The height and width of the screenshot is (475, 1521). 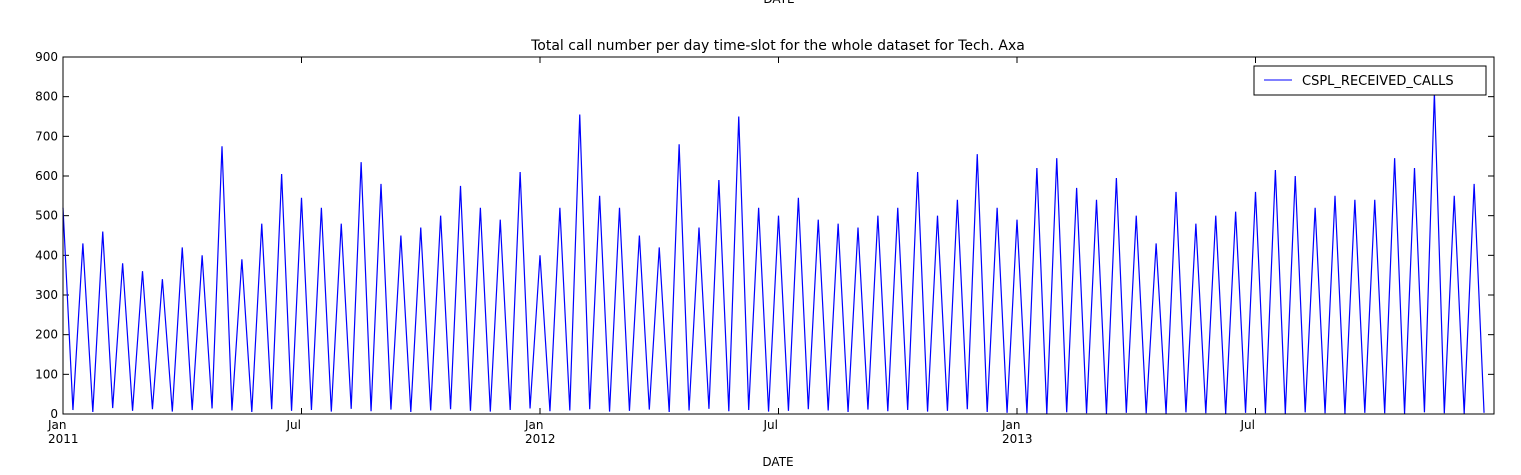 What do you see at coordinates (778, 3) in the screenshot?
I see `clipped-label: DATE` at bounding box center [778, 3].